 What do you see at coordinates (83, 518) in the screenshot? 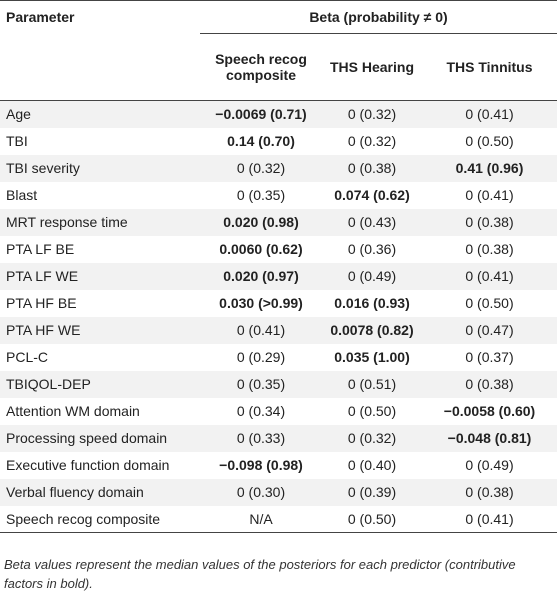
I see `row-label: Speech recog composite` at bounding box center [83, 518].